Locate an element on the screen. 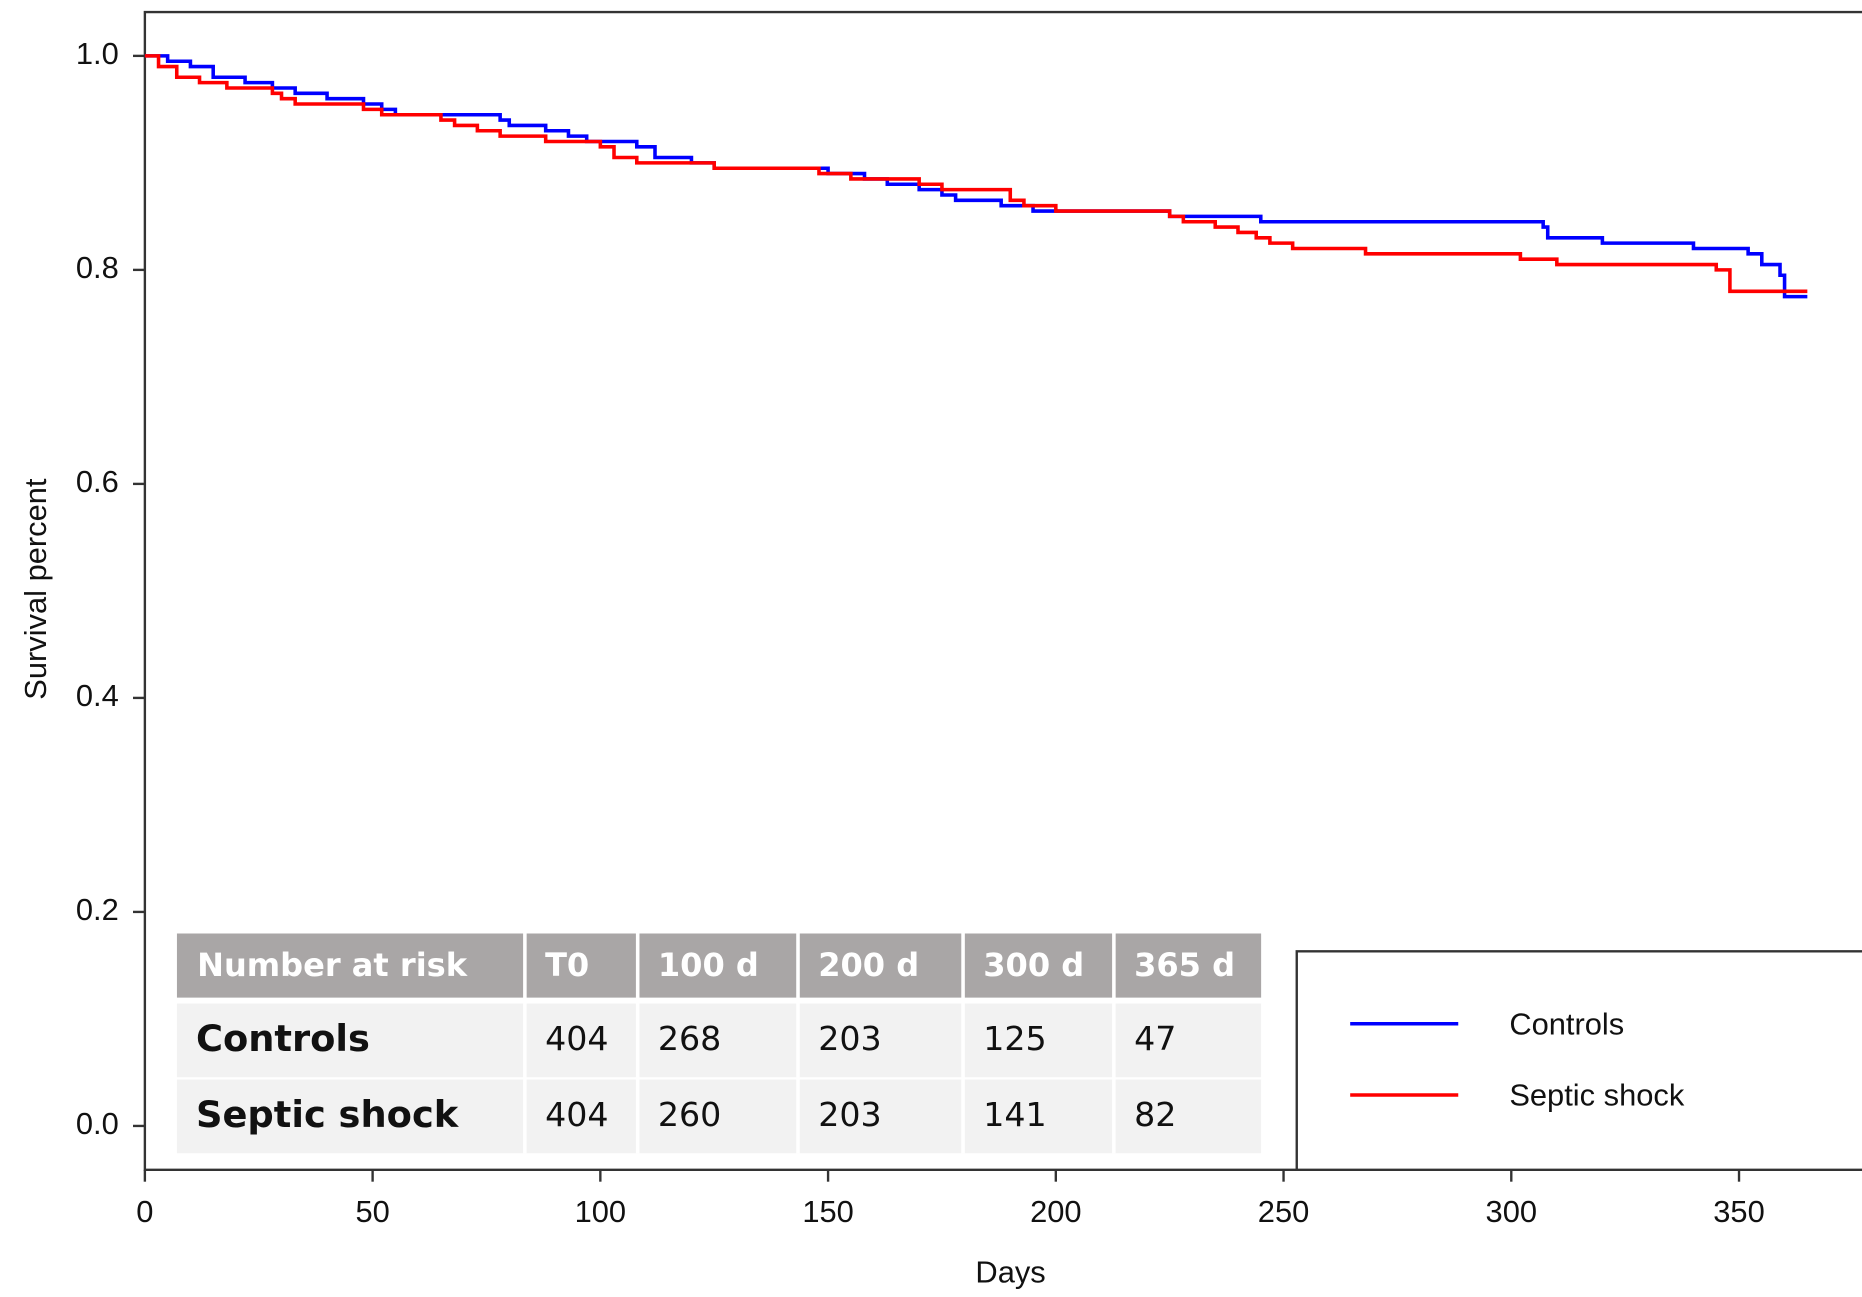 The height and width of the screenshot is (1297, 1862). y-tick-label: 0.8 is located at coordinates (97, 267).